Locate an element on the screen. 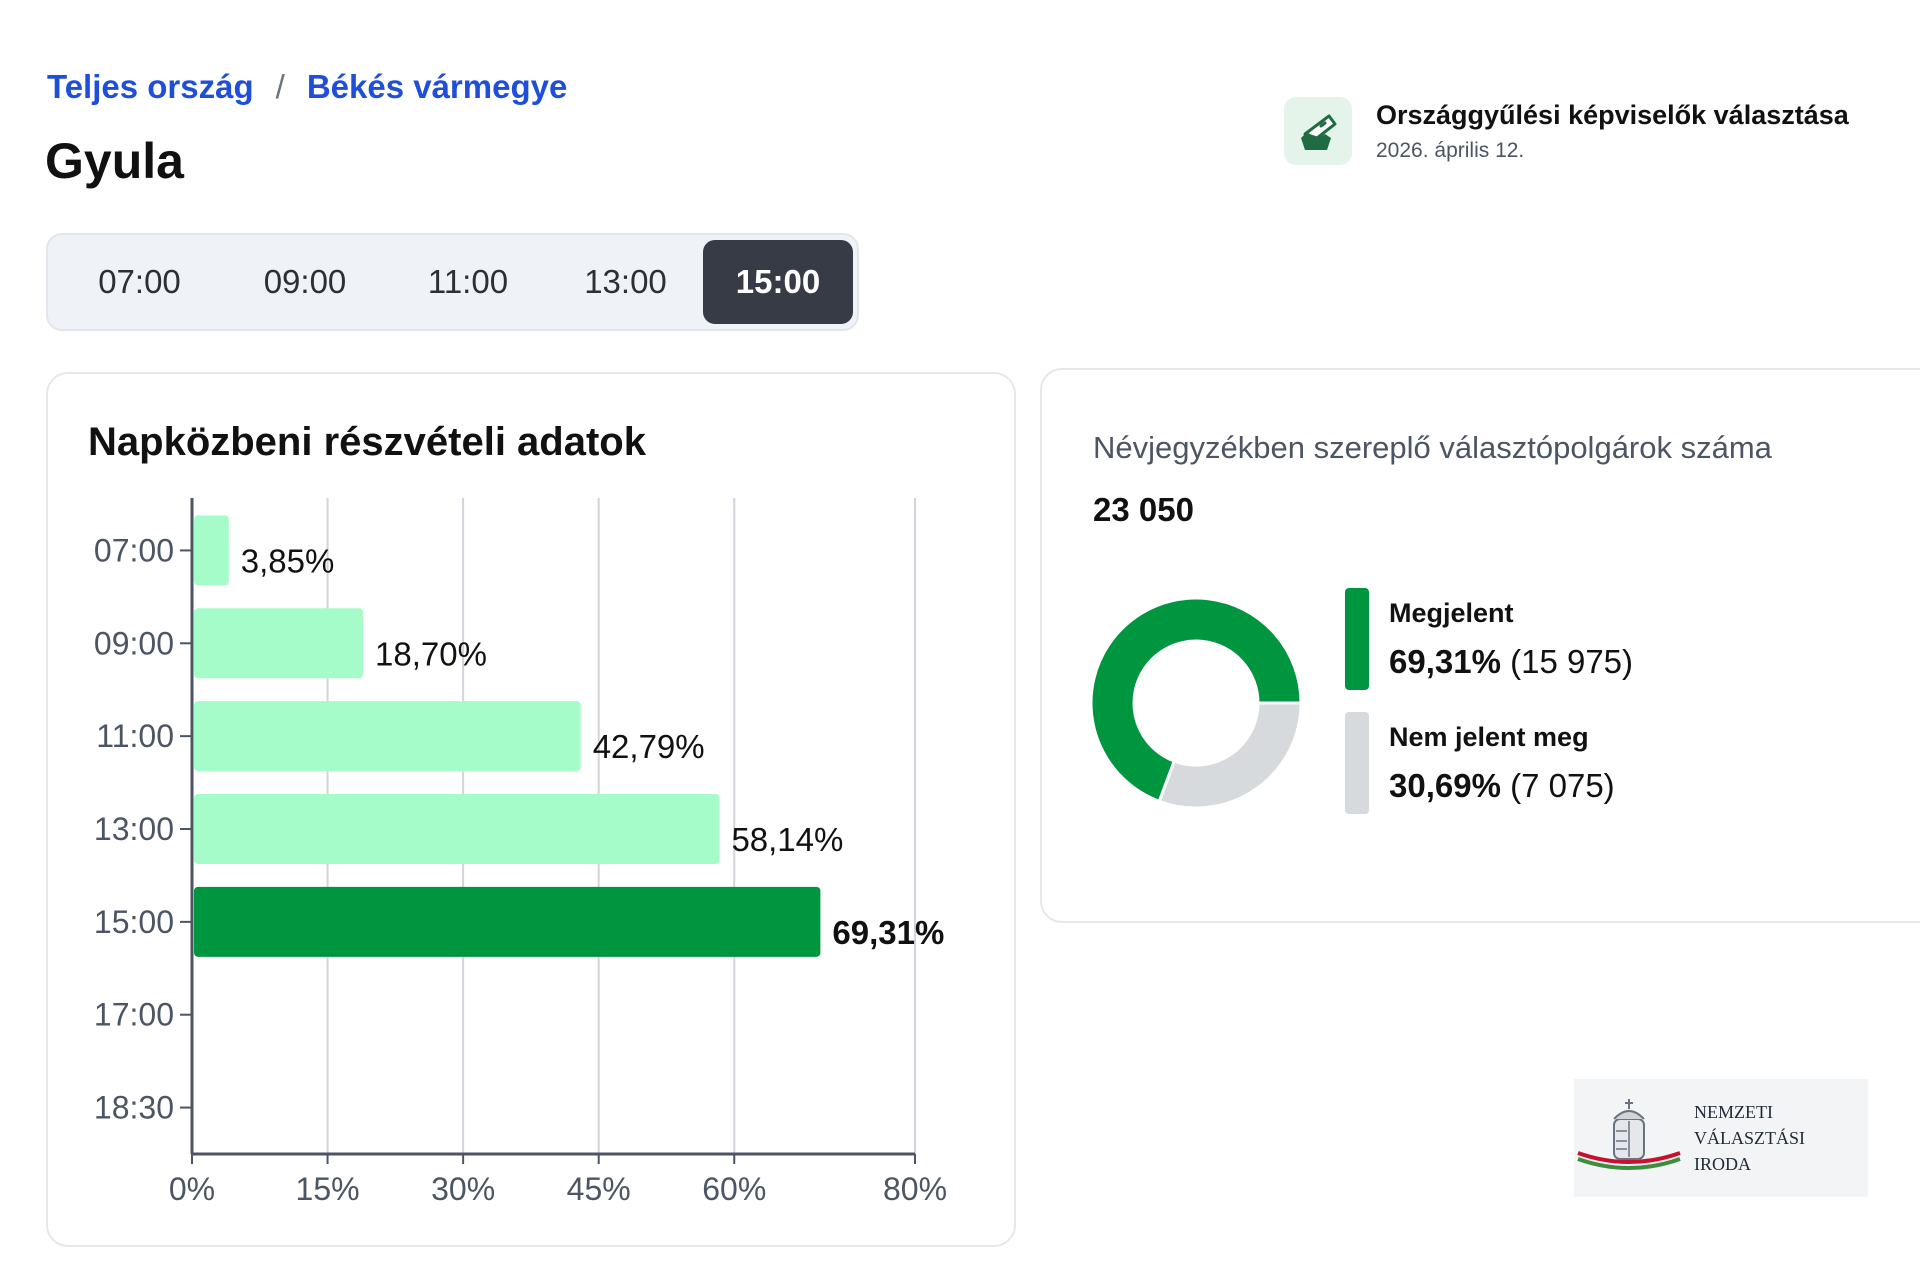 This screenshot has width=1920, height=1280. breadcrumb: Teljes ország / Békés vármegye is located at coordinates (307, 87).